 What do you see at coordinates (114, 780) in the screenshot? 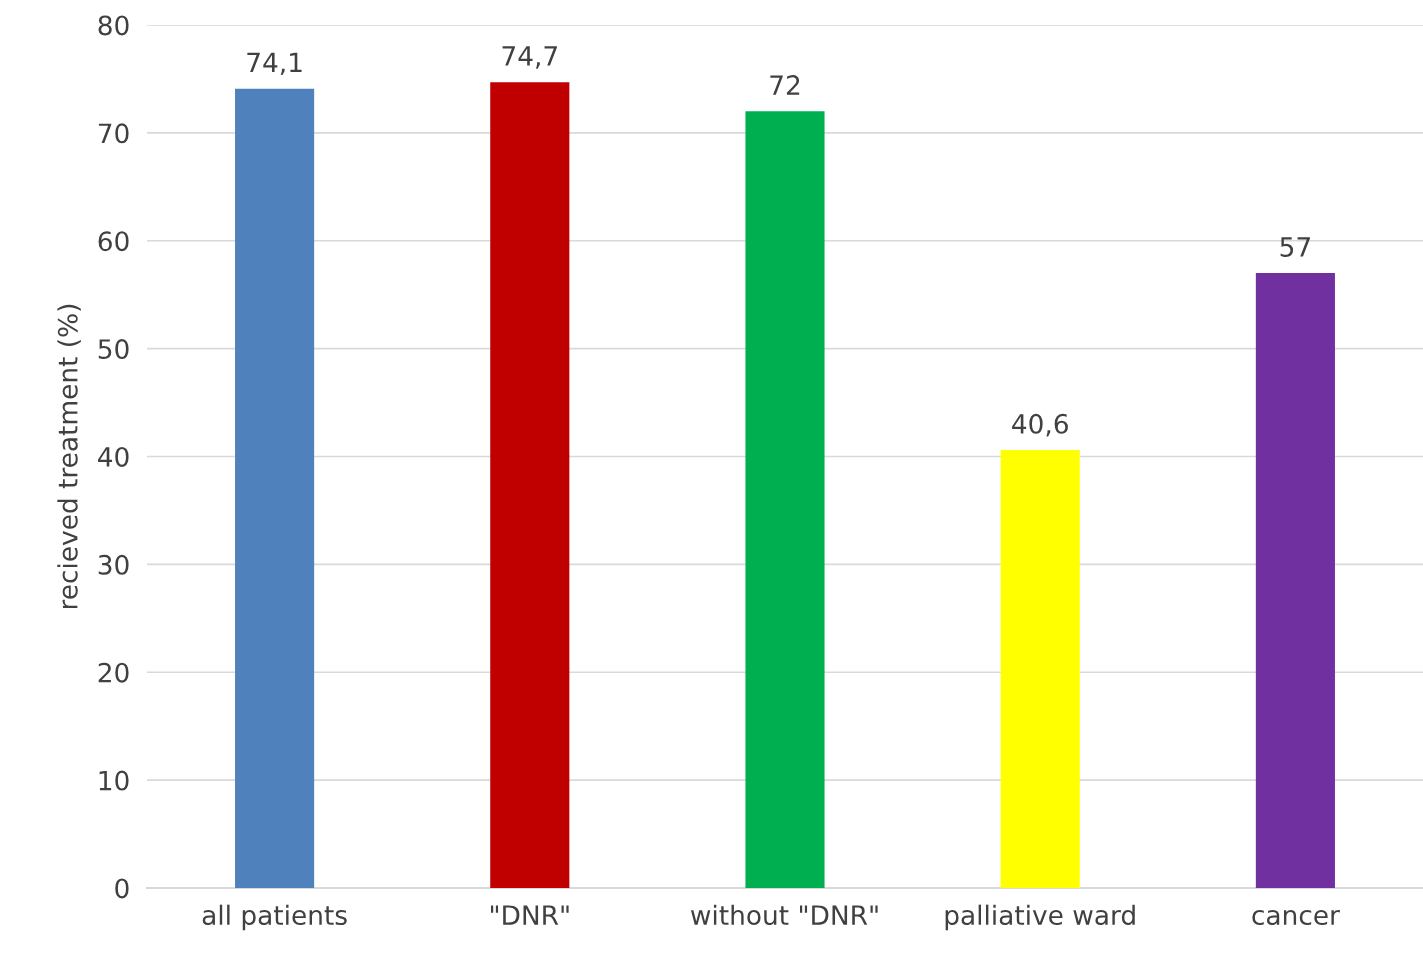
I see `y-tick-label: 10` at bounding box center [114, 780].